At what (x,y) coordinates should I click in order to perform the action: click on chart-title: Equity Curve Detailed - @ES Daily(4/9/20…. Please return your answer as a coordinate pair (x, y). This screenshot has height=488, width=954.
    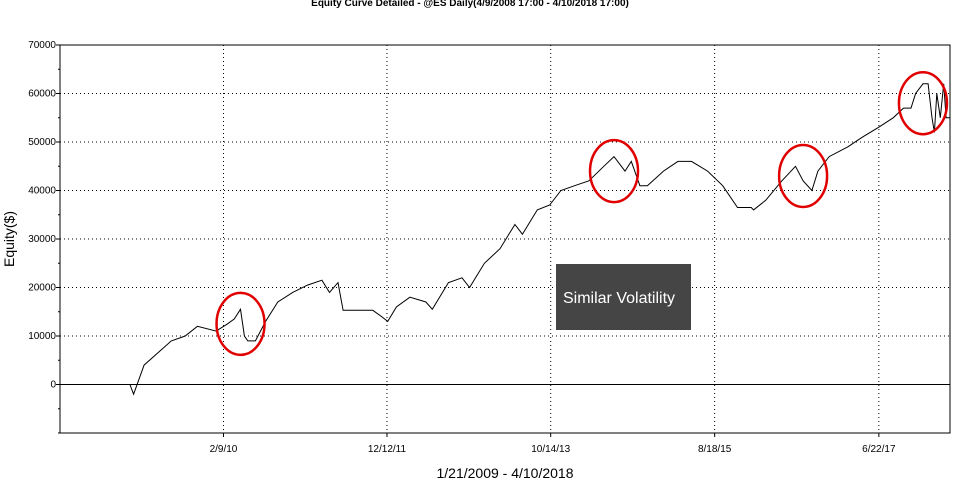
    Looking at the image, I should click on (470, 4).